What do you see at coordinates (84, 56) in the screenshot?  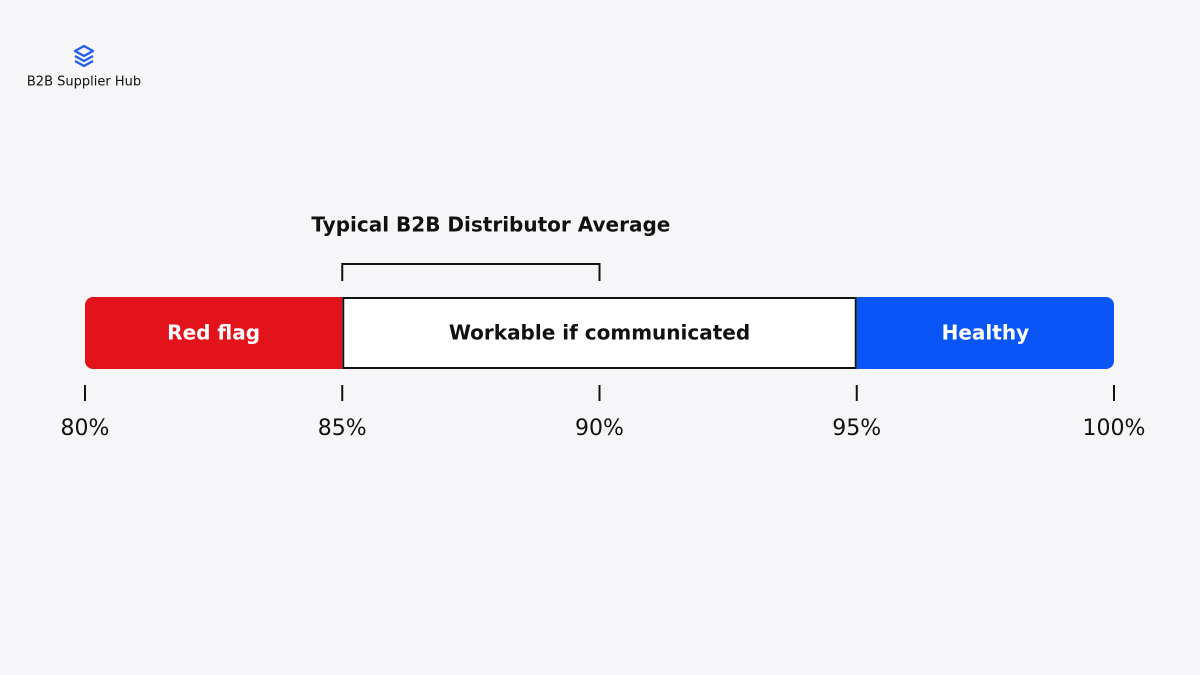 I see `brand-logo` at bounding box center [84, 56].